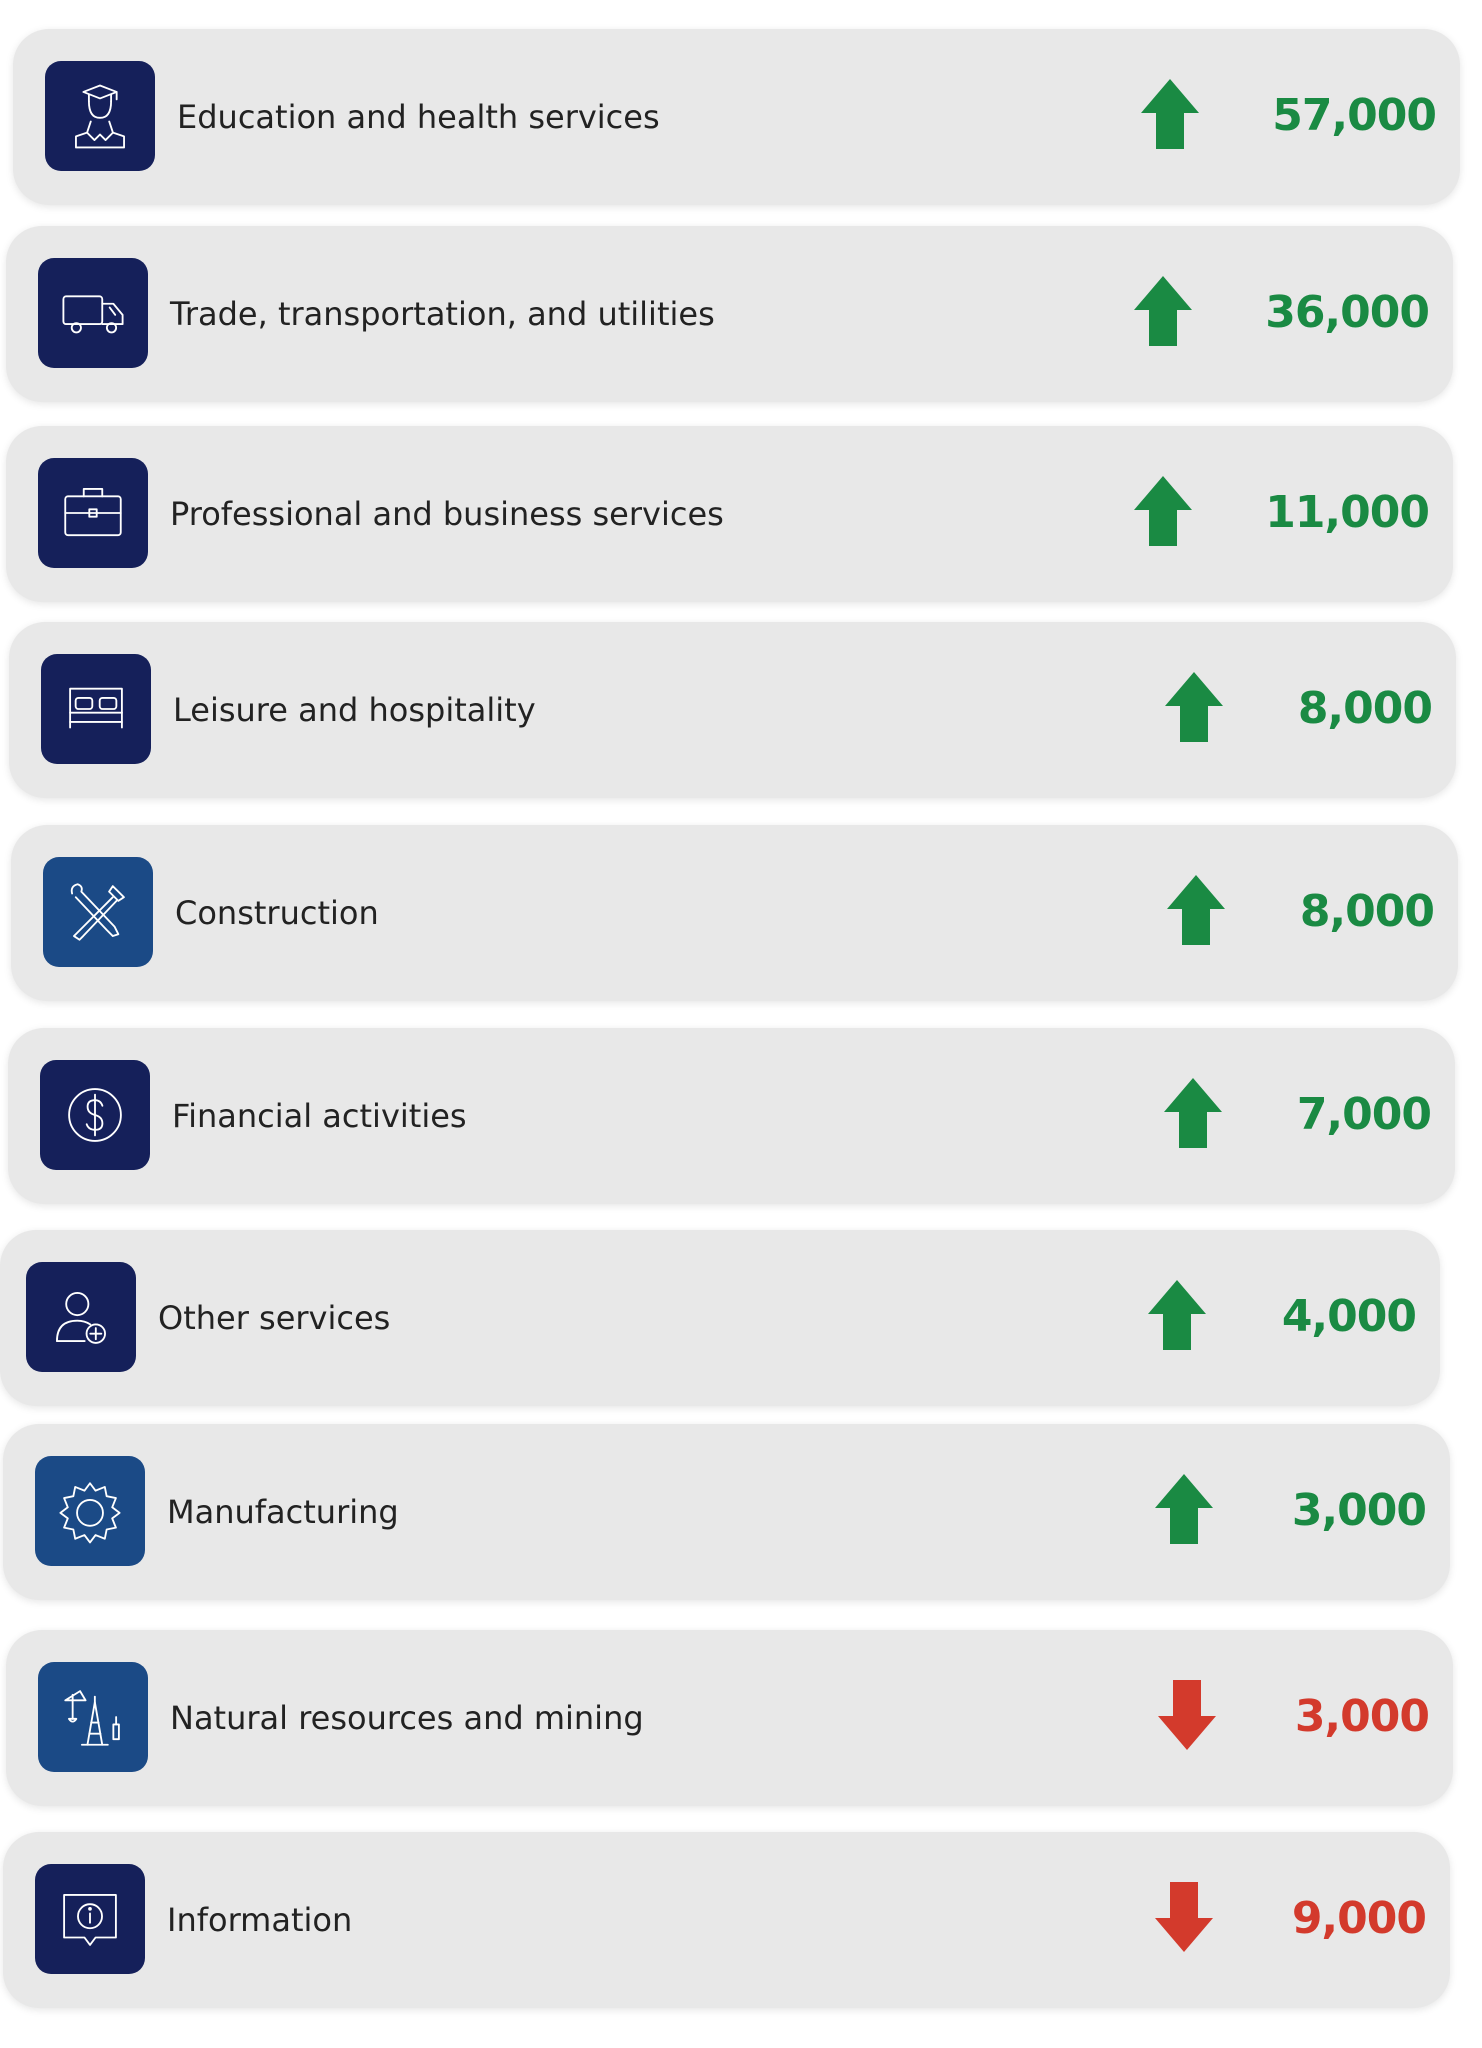 This screenshot has width=1482, height=2048. I want to click on oil-rig-icon, so click(93, 1717).